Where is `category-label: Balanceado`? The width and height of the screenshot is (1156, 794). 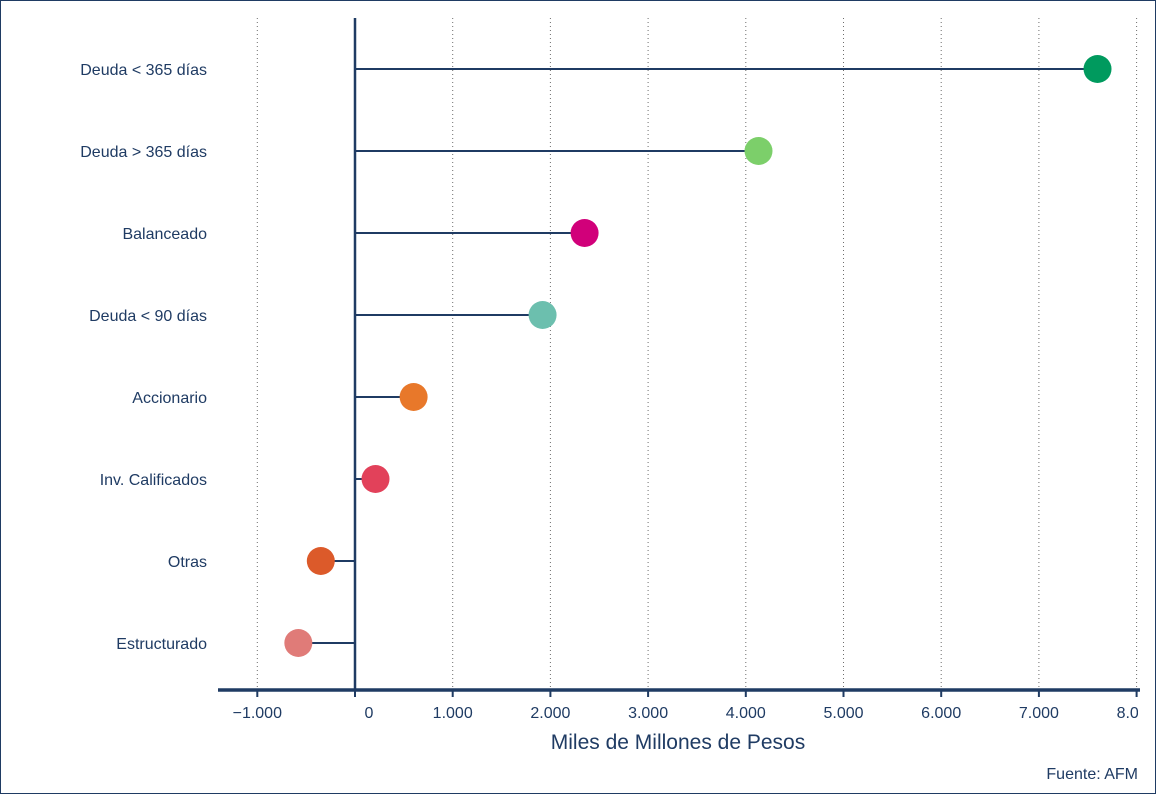 category-label: Balanceado is located at coordinates (164, 234).